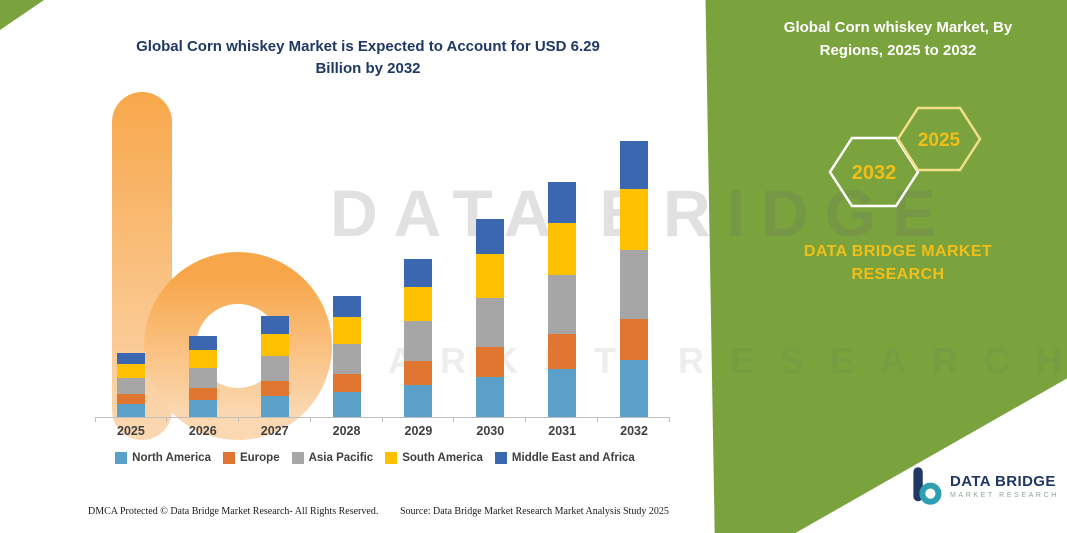  Describe the element at coordinates (442, 458) in the screenshot. I see `legend-label-south-america: South America` at that location.